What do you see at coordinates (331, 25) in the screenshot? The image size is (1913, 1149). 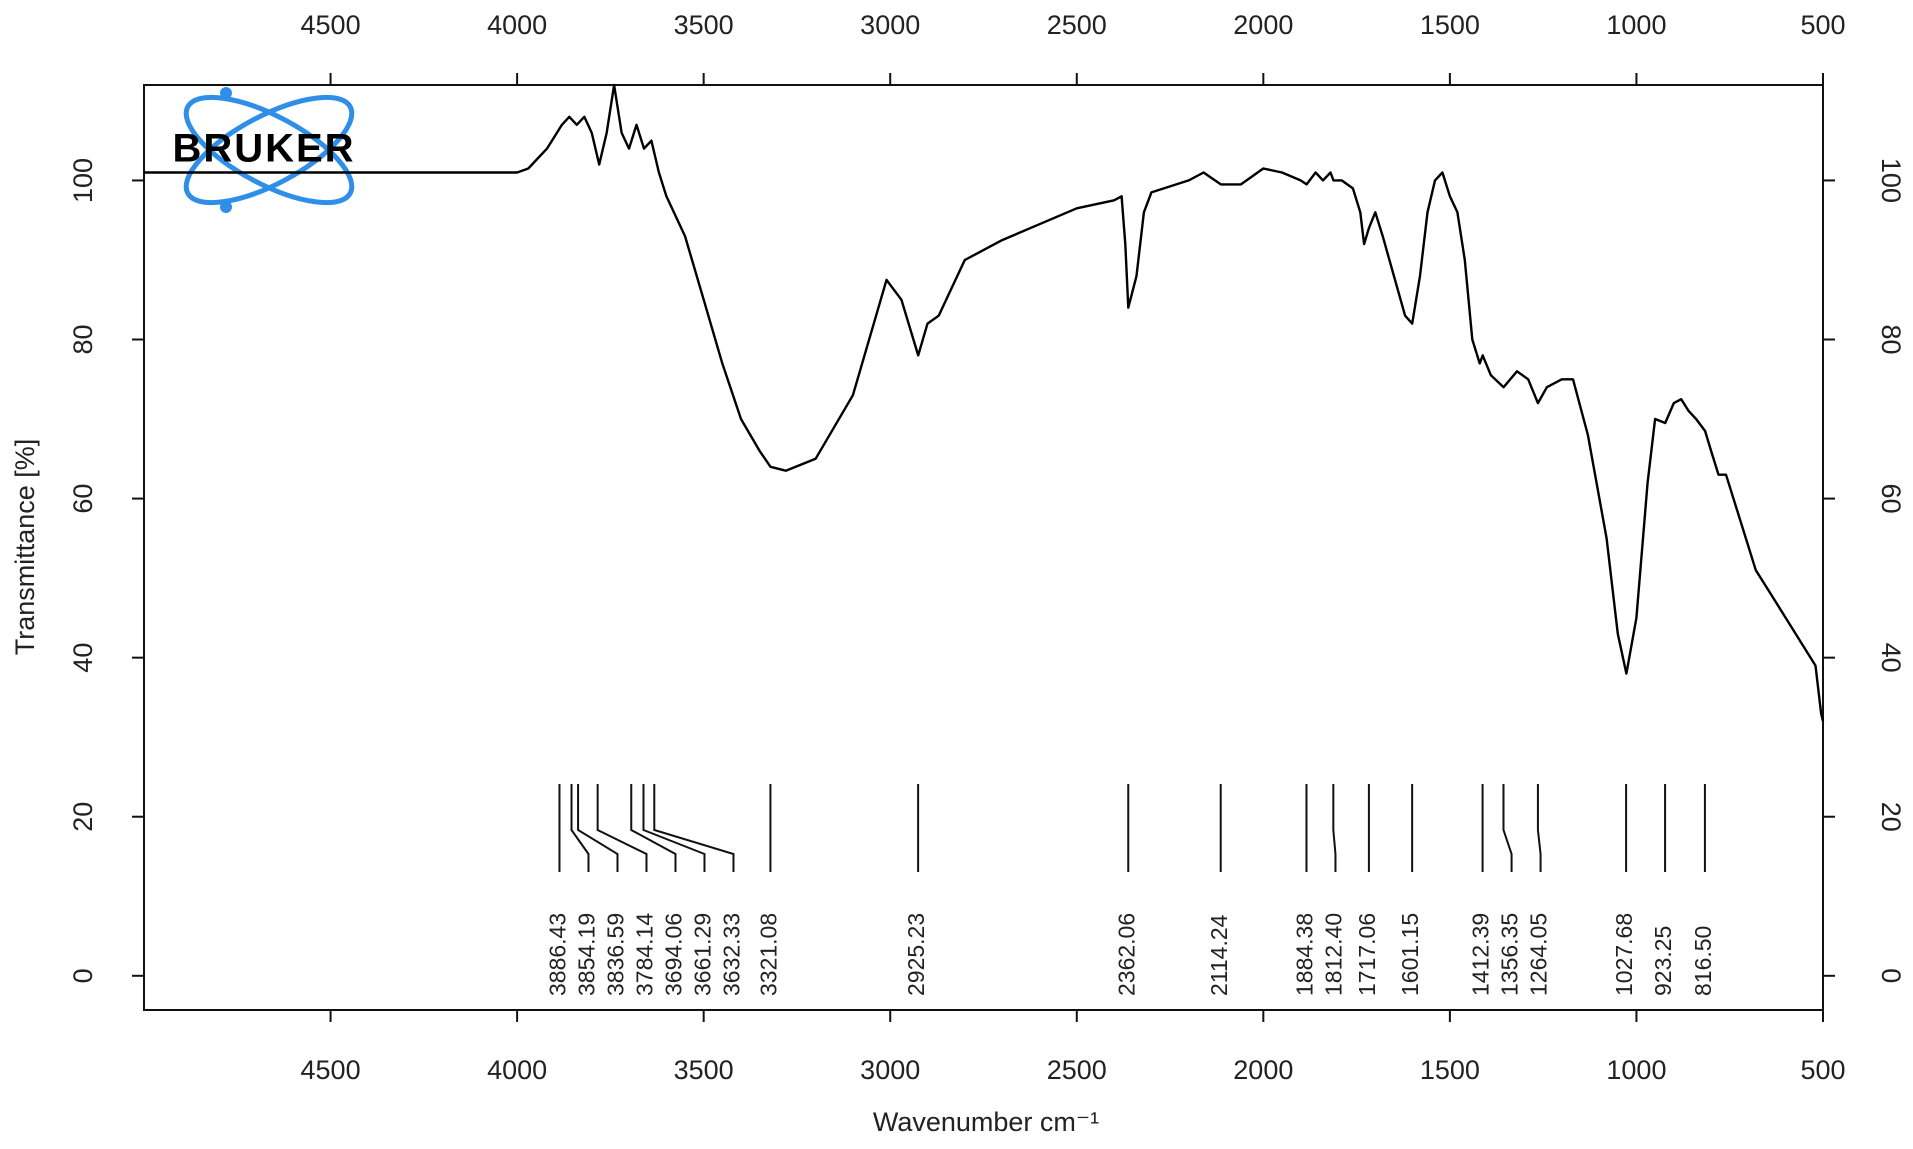 I see `x-tick-label-top: 4500` at bounding box center [331, 25].